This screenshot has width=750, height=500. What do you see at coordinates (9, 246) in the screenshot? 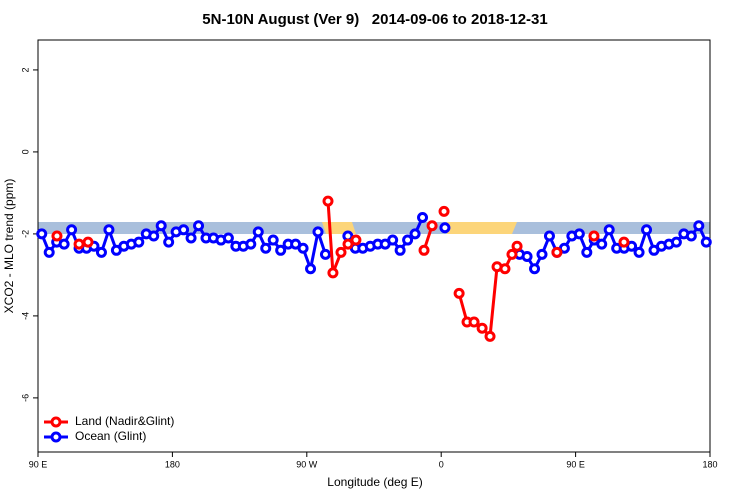
I see `y-axis-label: XCO2 - MLO trend (ppm)` at bounding box center [9, 246].